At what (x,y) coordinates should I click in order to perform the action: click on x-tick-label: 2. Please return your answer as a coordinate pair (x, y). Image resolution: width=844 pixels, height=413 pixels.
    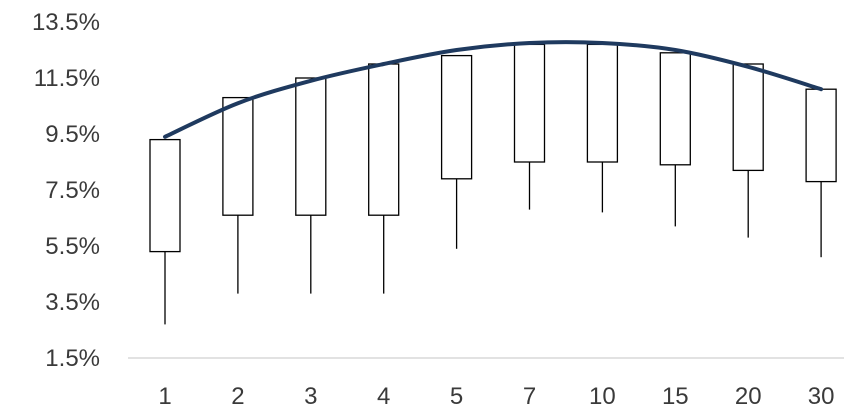
    Looking at the image, I should click on (237, 396).